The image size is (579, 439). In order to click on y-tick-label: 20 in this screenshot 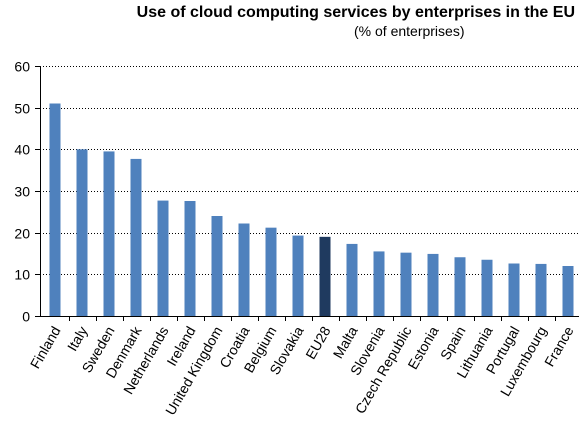, I will do `click(22, 234)`.